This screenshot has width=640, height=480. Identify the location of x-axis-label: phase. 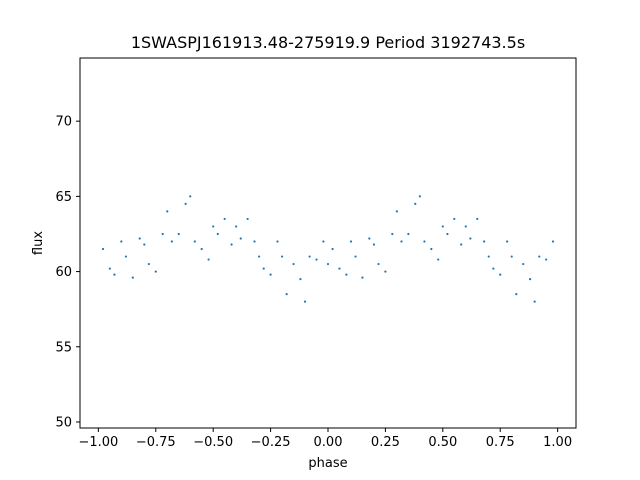
(327, 463).